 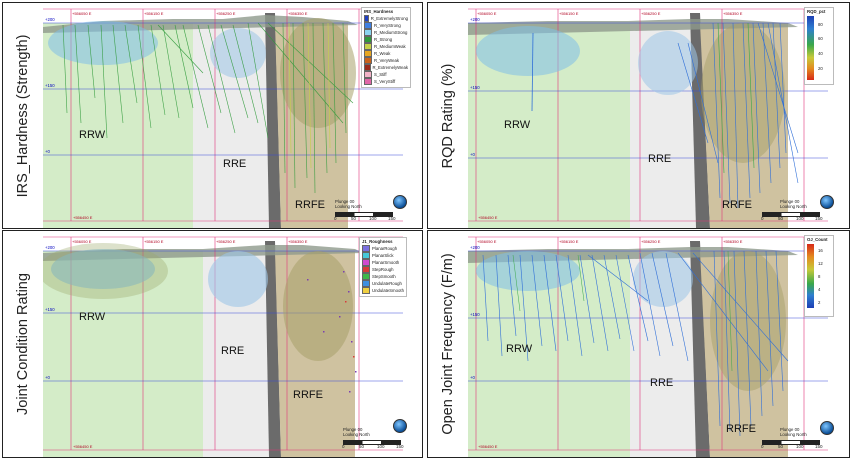 I want to click on colorbar-tick: 8, so click(x=819, y=276).